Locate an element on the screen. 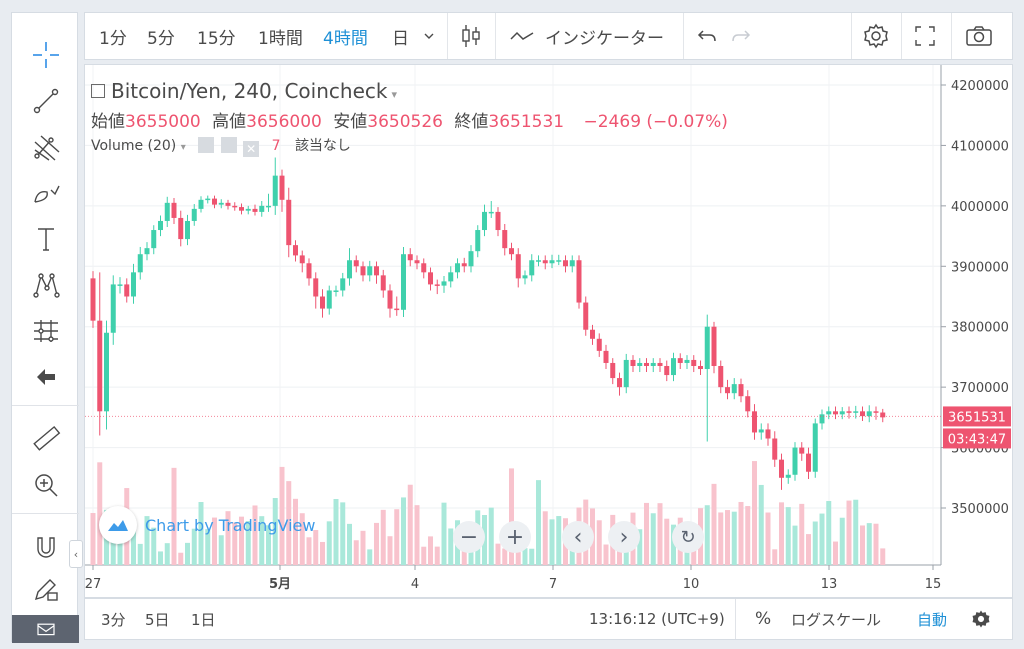  back-arrow-icon is located at coordinates (45, 377).